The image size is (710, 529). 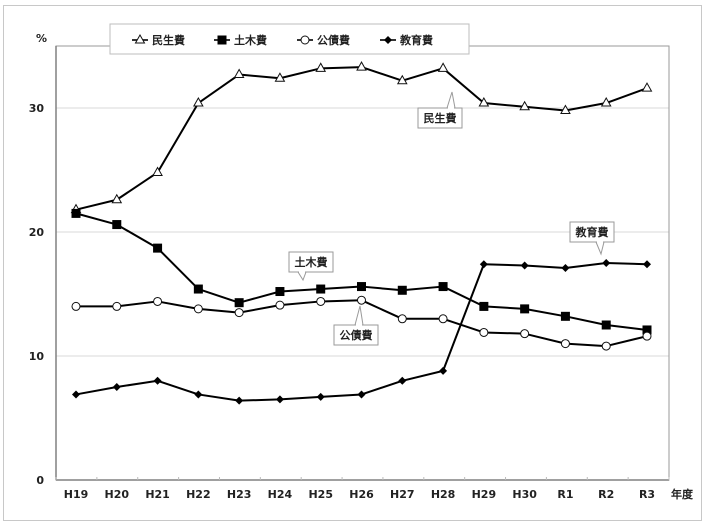 I want to click on y-tick-label: 20, so click(x=37, y=232).